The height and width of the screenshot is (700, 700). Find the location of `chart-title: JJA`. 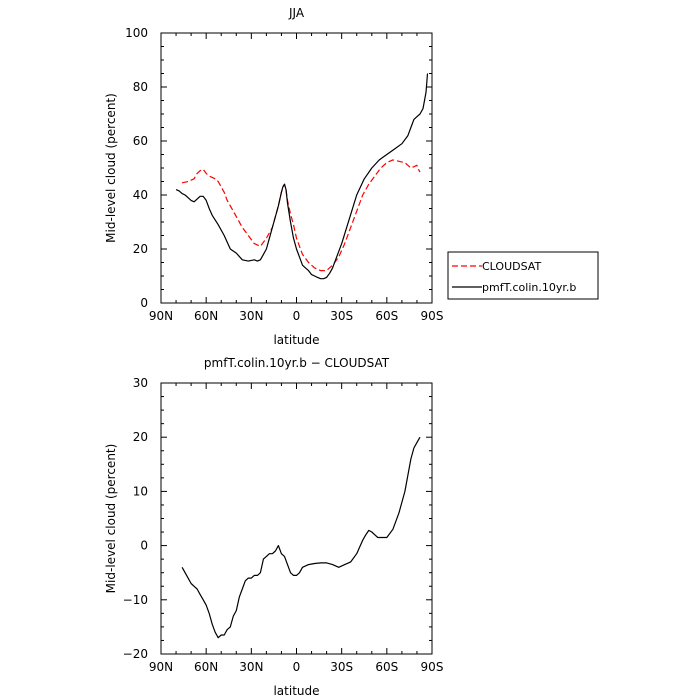

chart-title: JJA is located at coordinates (296, 13).